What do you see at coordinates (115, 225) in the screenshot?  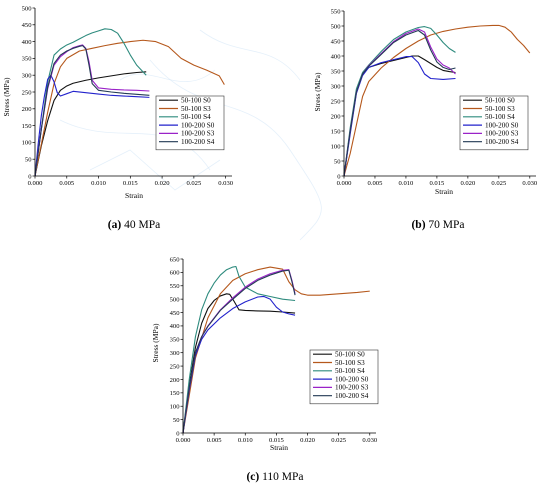 I see `caption-a-letter: (a)` at bounding box center [115, 225].